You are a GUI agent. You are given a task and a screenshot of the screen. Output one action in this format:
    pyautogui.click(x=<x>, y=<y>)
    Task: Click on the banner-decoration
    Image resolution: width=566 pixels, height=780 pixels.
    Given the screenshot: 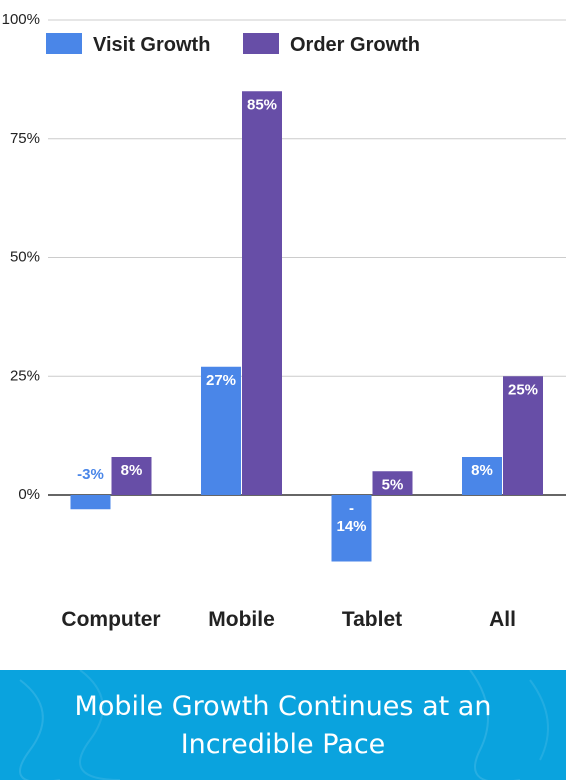 What is the action you would take?
    pyautogui.click(x=284, y=725)
    